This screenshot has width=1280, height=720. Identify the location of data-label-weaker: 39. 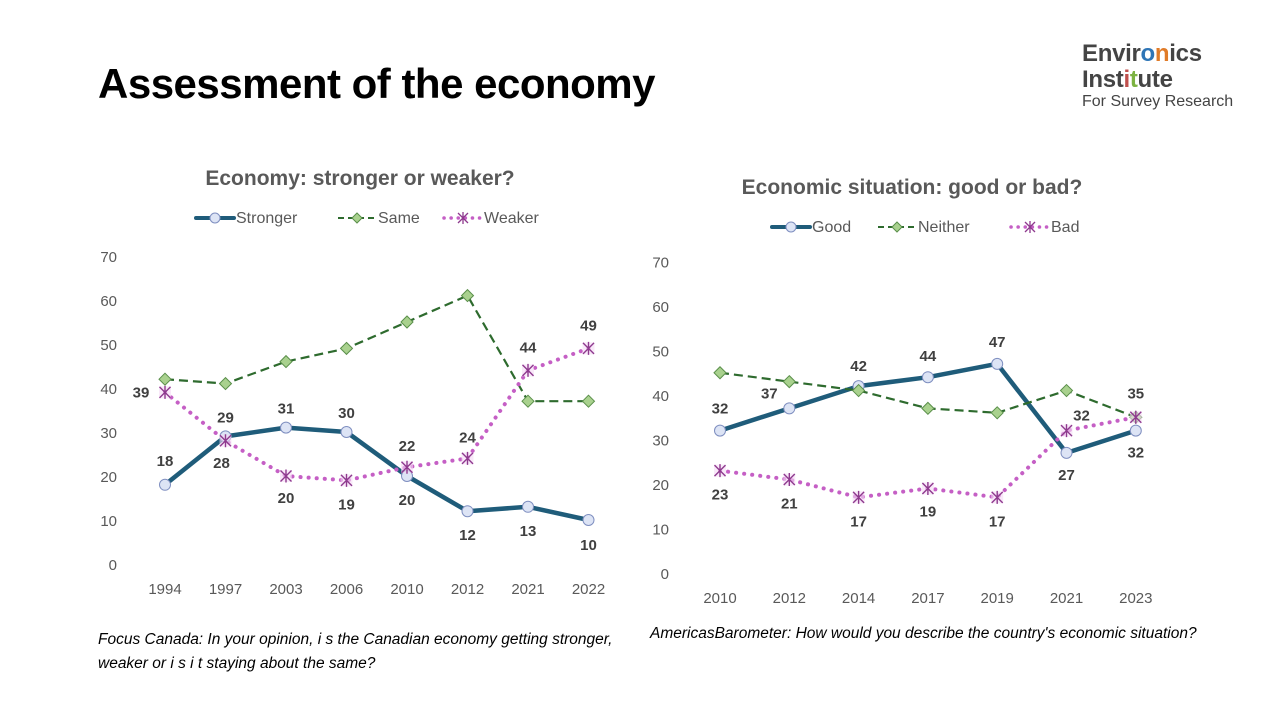
(141, 392).